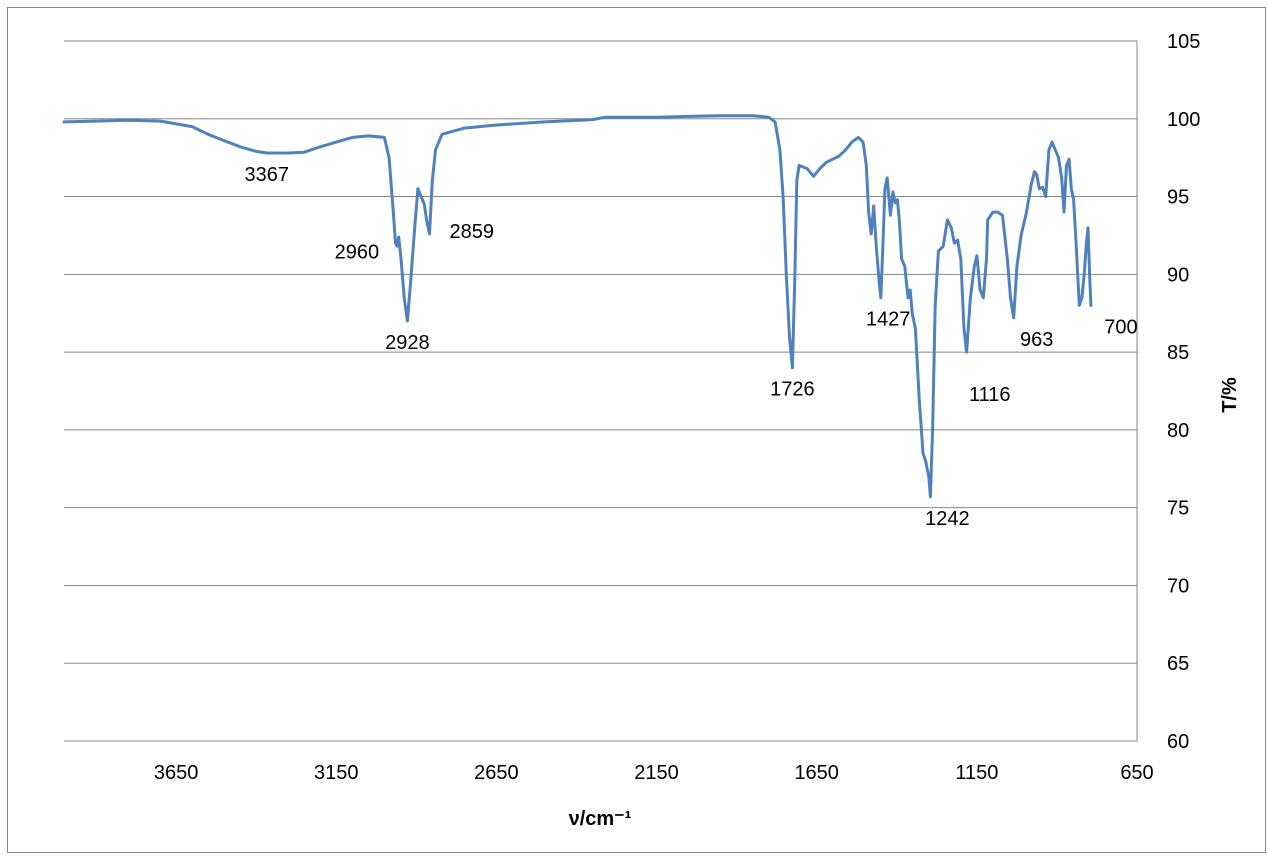 The image size is (1268, 860). I want to click on y-axis-title: T/%, so click(1230, 395).